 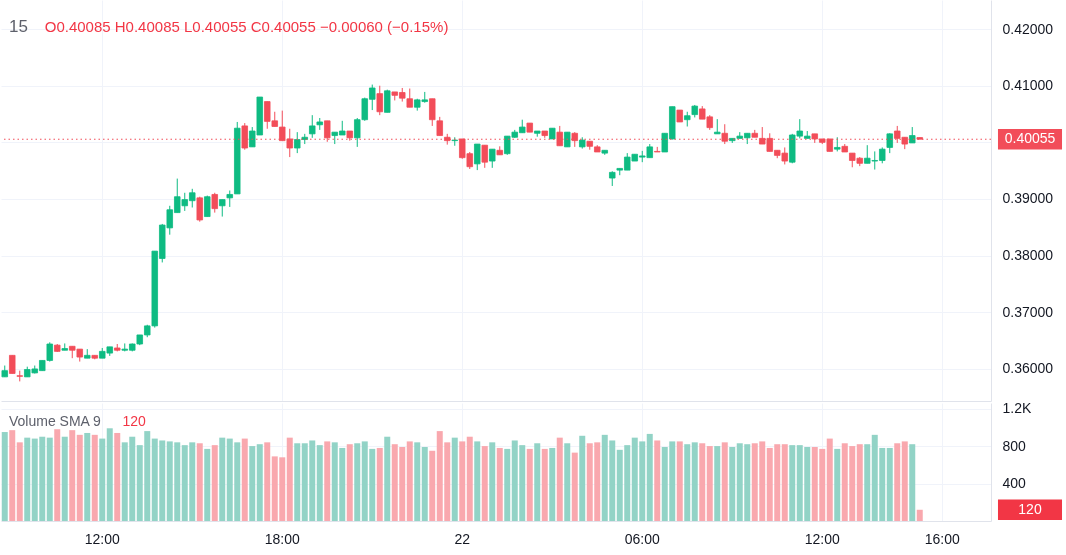 What do you see at coordinates (1028, 311) in the screenshot?
I see `y-tick-label: 0.37000` at bounding box center [1028, 311].